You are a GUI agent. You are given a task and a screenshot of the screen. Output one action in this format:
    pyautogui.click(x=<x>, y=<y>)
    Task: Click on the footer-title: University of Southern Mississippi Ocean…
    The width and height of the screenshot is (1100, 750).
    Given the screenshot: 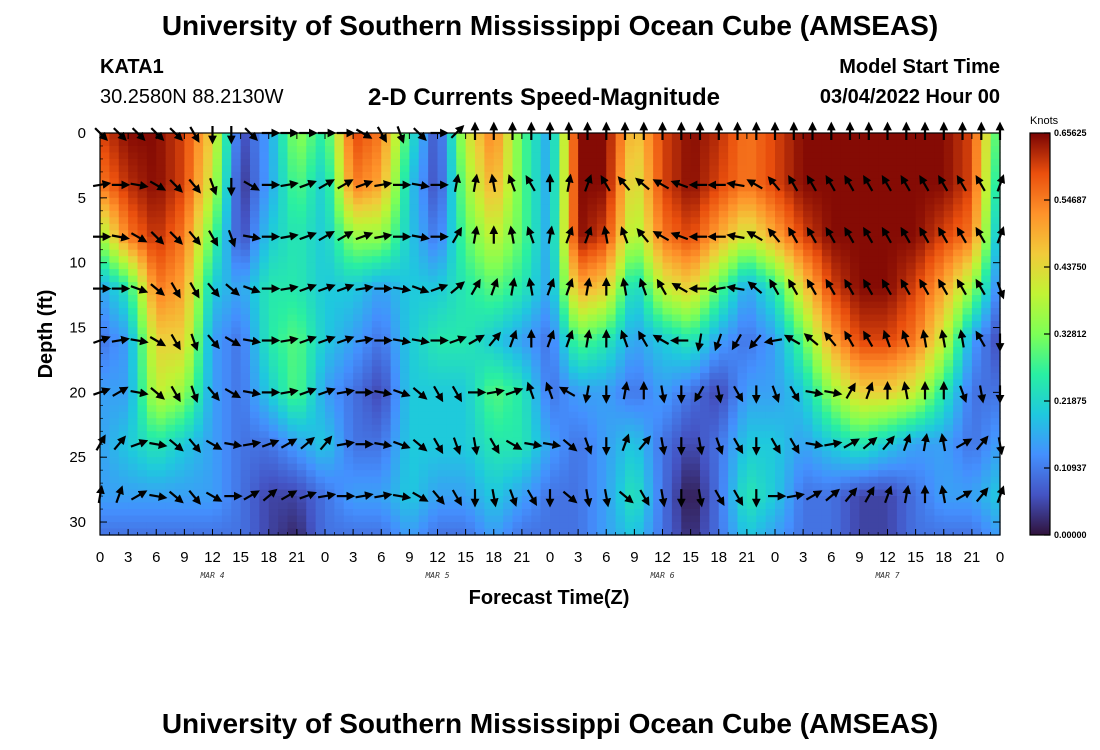 What is the action you would take?
    pyautogui.click(x=550, y=723)
    